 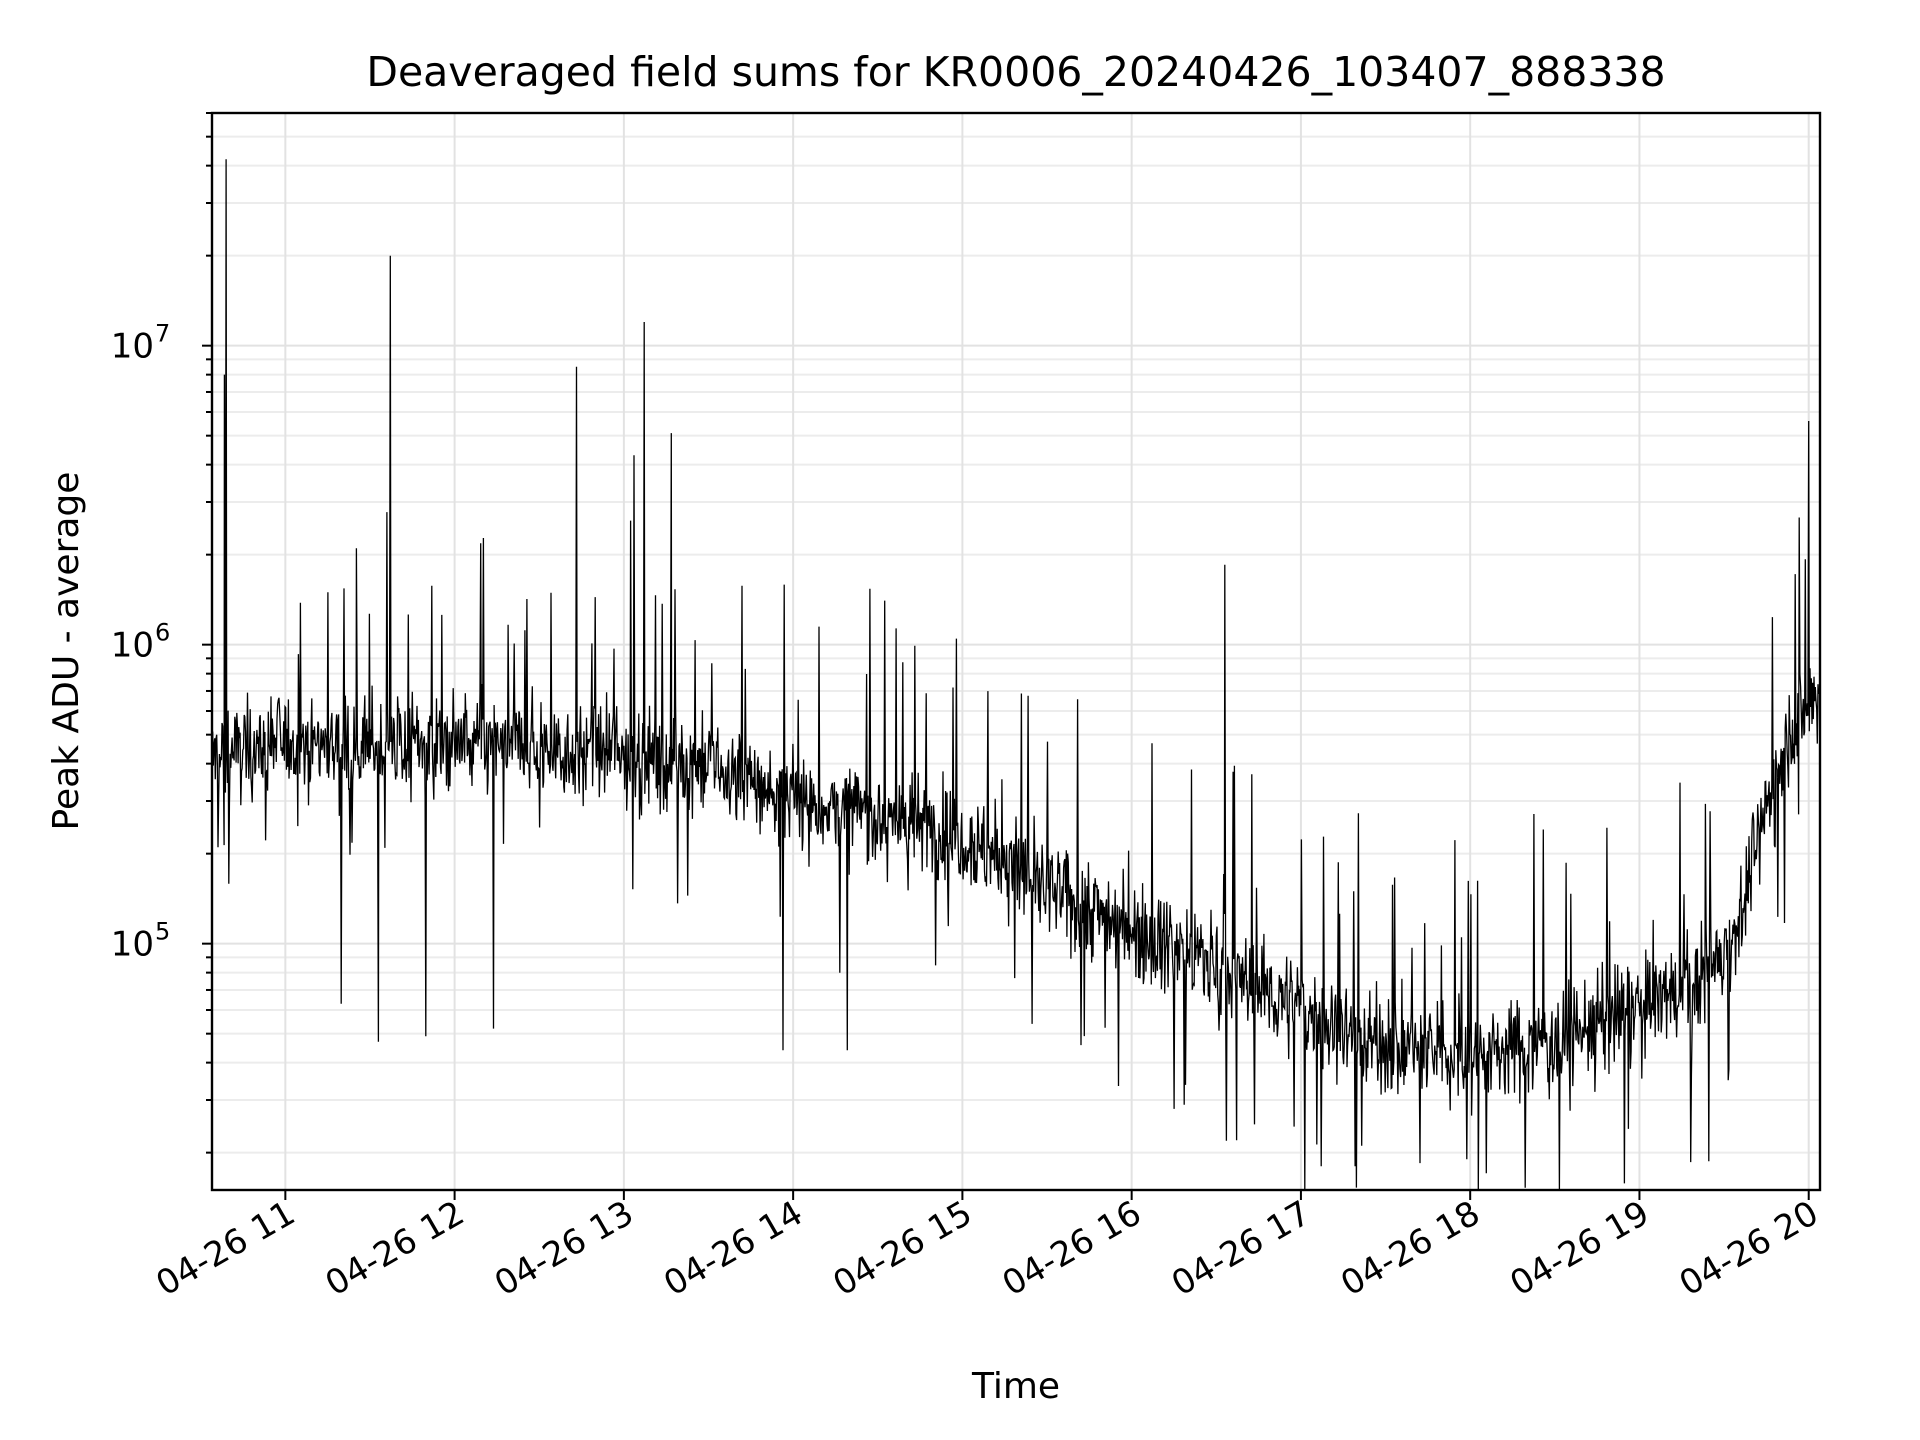 I want to click on x-tick-label: 04-26 13, so click(x=564, y=1248).